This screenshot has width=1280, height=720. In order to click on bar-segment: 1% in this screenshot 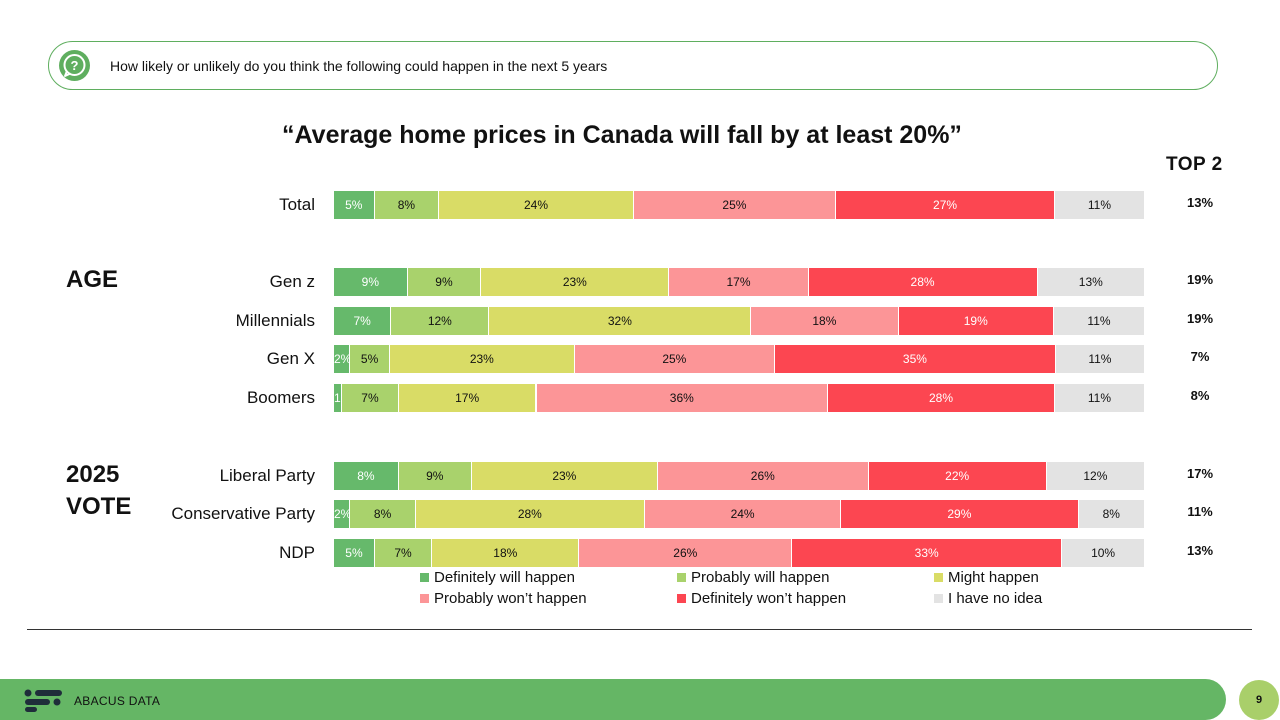, I will do `click(338, 398)`.